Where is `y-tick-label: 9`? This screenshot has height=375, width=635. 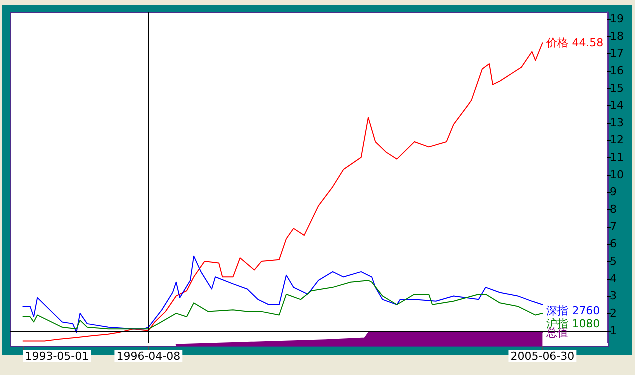
y-tick-label: 9 is located at coordinates (613, 192).